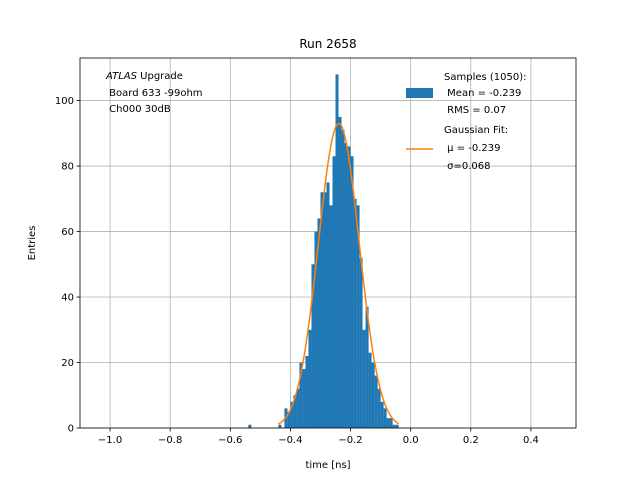  Describe the element at coordinates (327, 44) in the screenshot. I see `chart-title: Run 2658` at that location.